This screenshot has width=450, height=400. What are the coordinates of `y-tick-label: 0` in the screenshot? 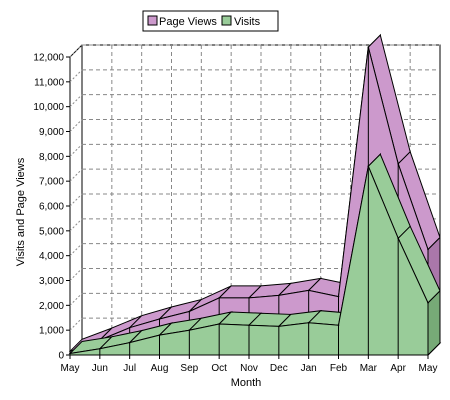 It's located at (61, 356).